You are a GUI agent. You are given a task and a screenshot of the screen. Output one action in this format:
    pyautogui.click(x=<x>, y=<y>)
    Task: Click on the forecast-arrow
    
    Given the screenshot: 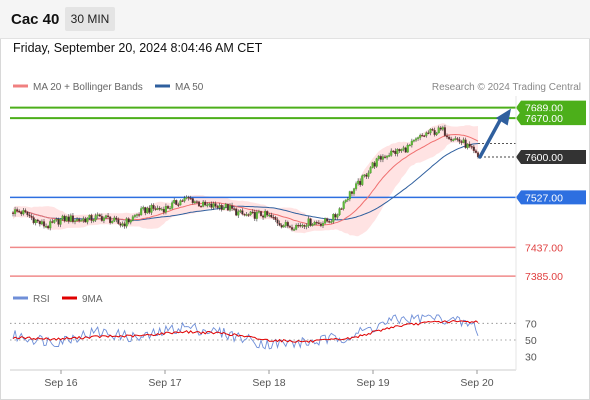 What is the action you would take?
    pyautogui.click(x=491, y=136)
    